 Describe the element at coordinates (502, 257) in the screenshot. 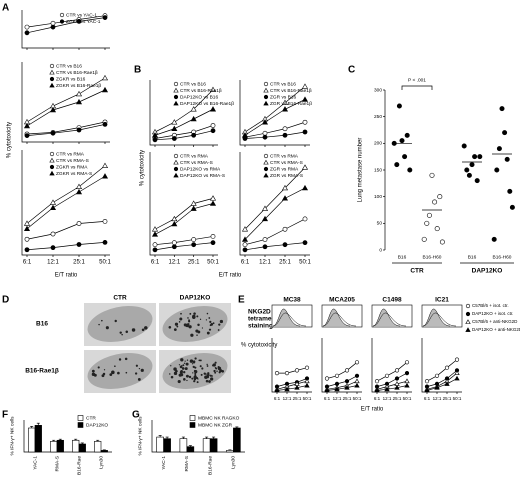

I see `x-tick-label: B16-H60` at that location.